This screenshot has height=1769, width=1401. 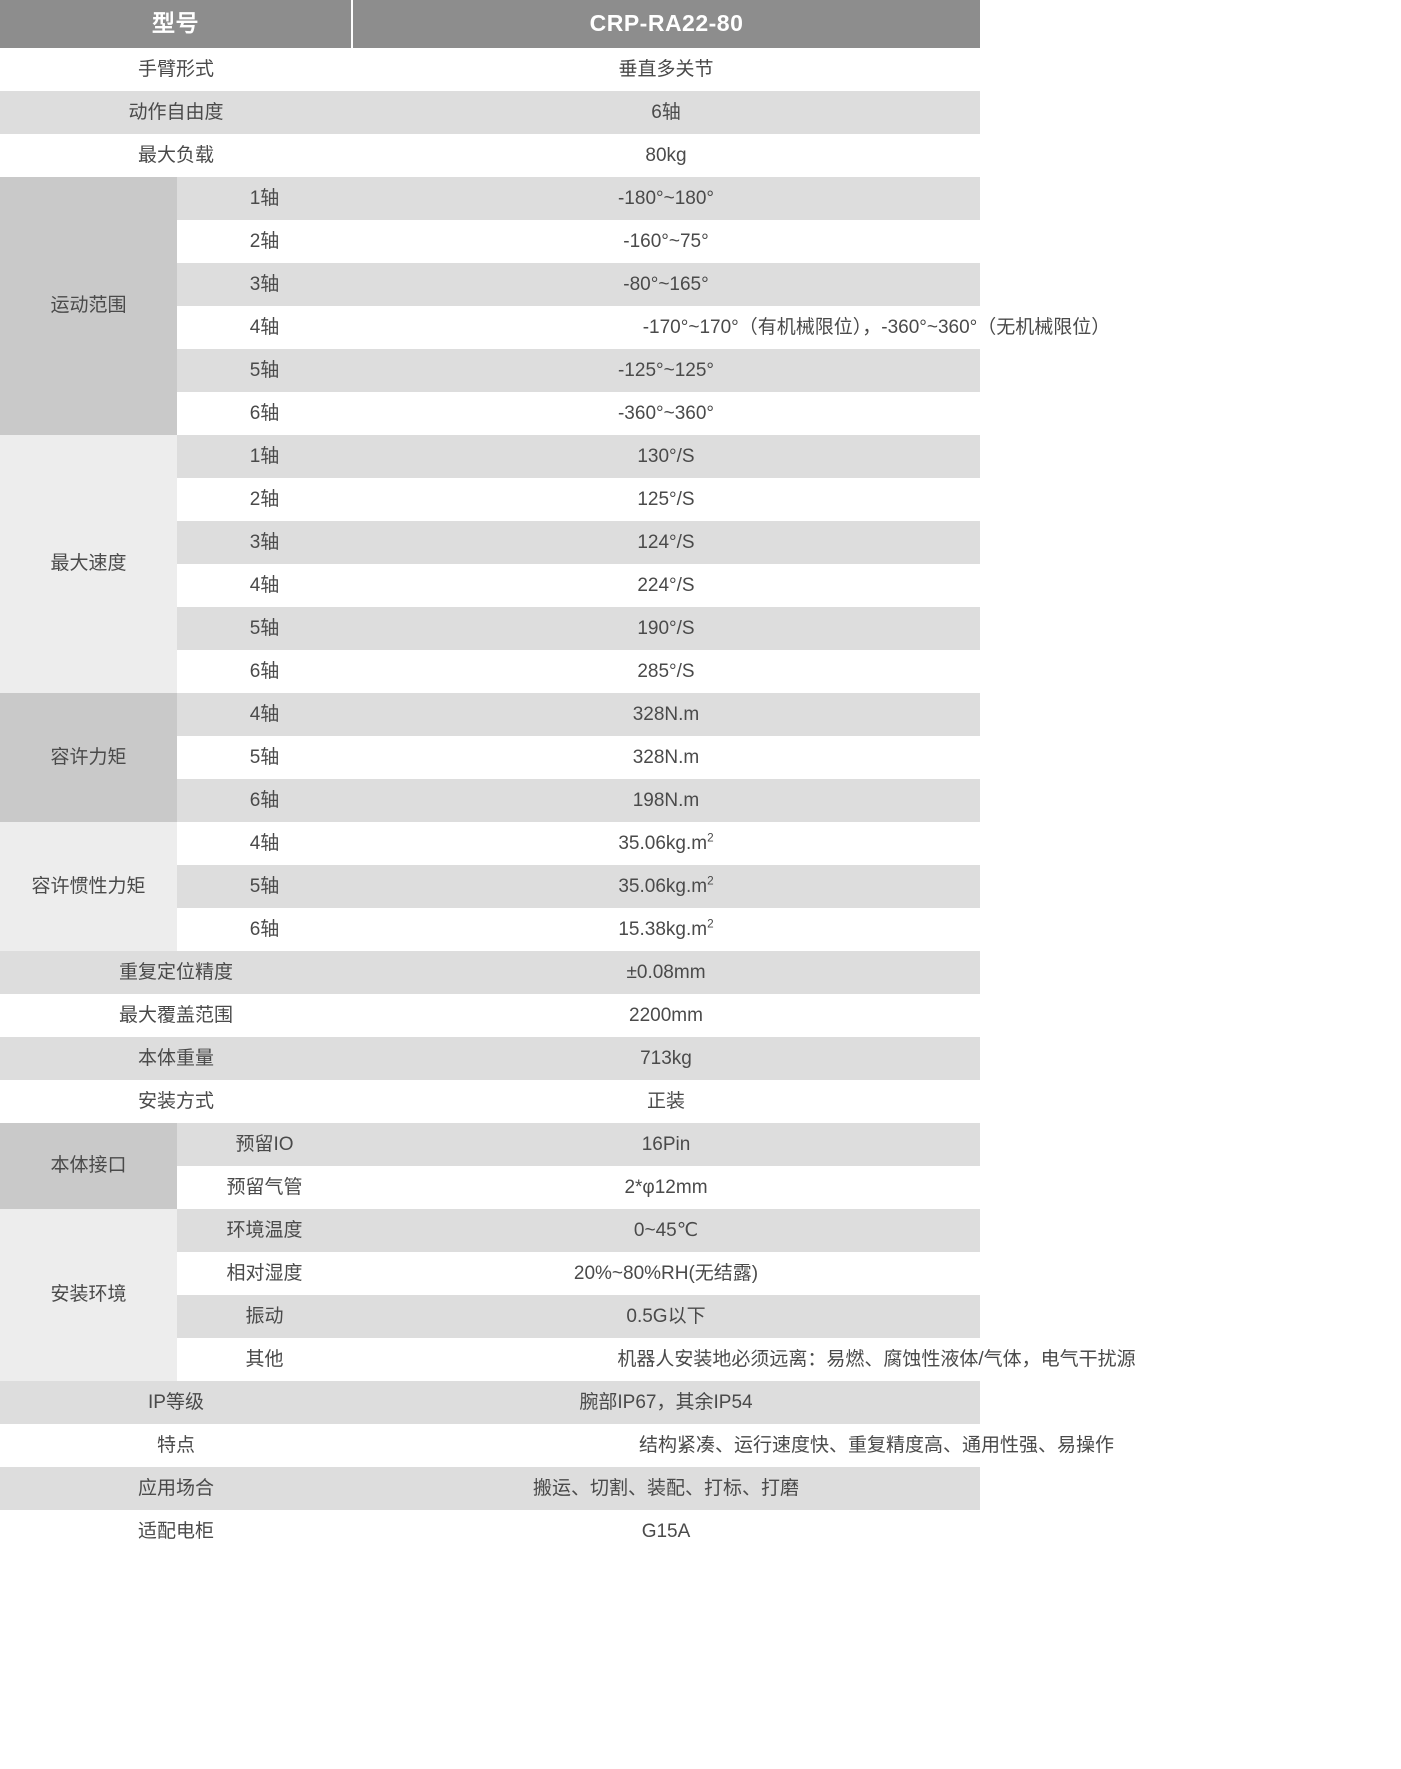 I want to click on row-value-max-payload: 80kg, so click(x=666, y=155).